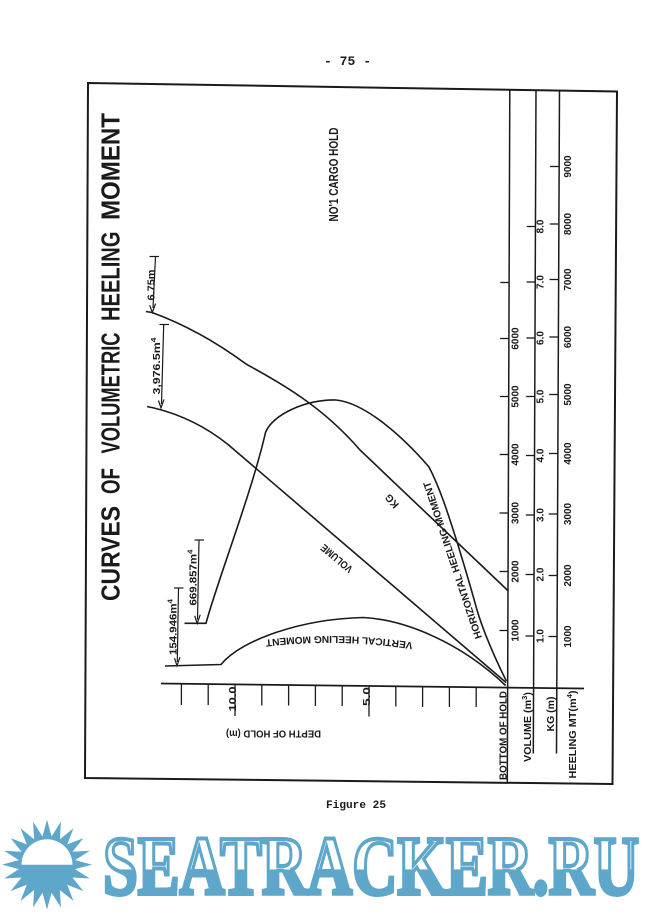  What do you see at coordinates (504, 735) in the screenshot?
I see `svg-text: BOTTOM OF HOLD` at bounding box center [504, 735].